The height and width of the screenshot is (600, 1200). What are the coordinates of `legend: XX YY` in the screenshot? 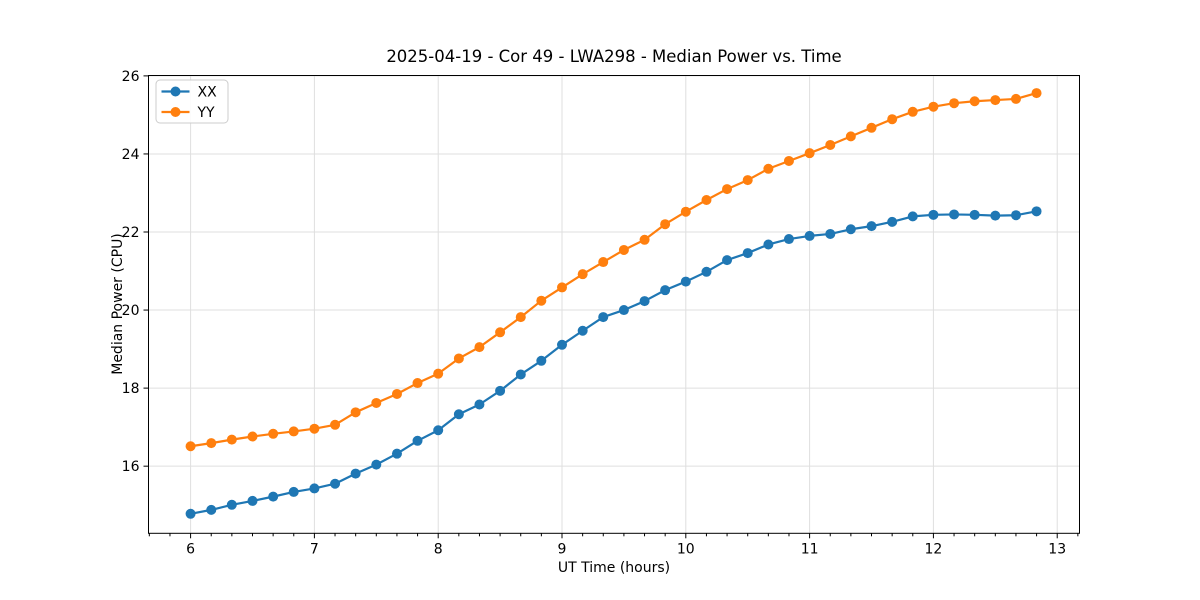 It's located at (192, 101).